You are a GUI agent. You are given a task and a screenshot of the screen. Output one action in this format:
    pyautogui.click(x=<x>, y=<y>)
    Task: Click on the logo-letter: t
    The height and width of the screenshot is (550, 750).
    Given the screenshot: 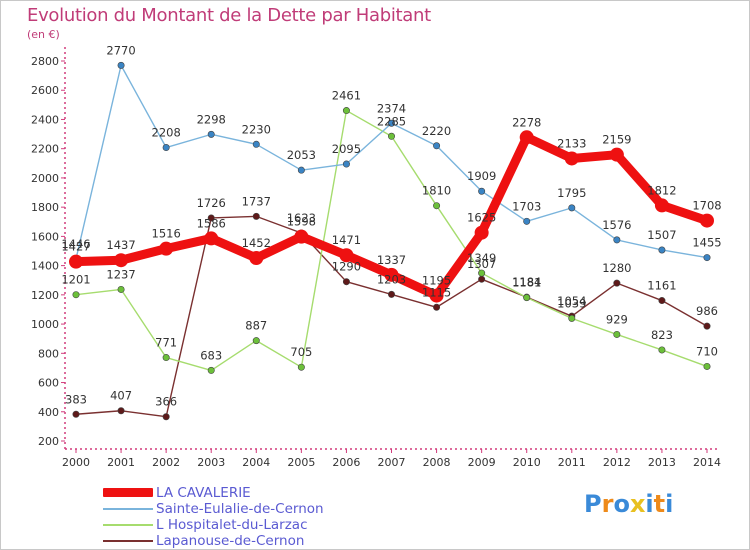 What is the action you would take?
    pyautogui.click(x=659, y=504)
    